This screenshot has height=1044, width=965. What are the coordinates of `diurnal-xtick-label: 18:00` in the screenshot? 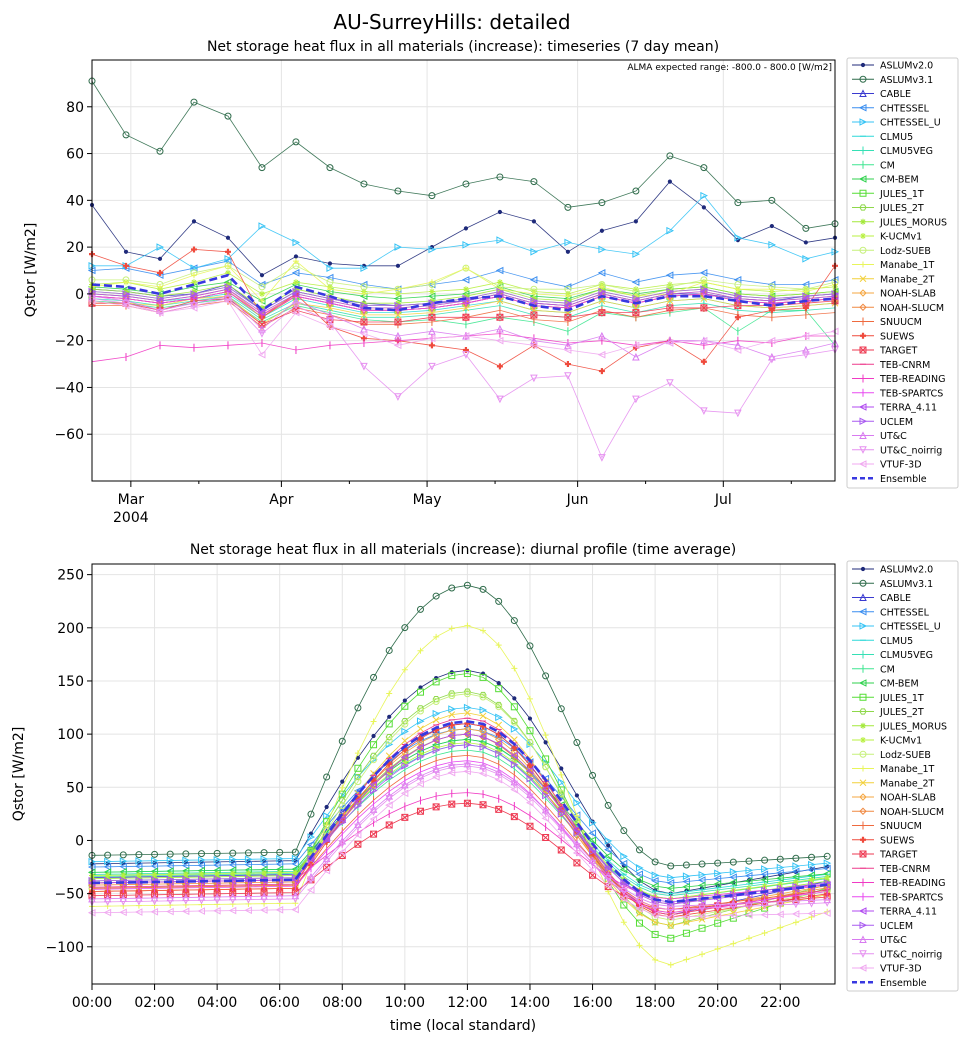 It's located at (655, 1003).